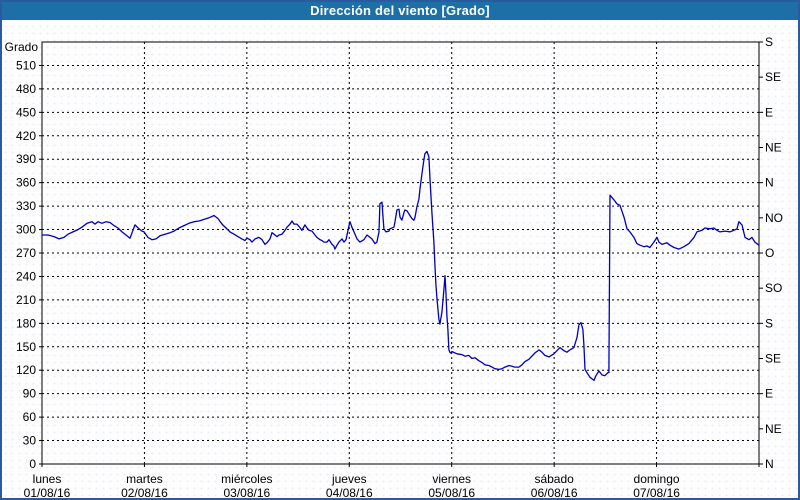 Image resolution: width=800 pixels, height=500 pixels. I want to click on chart-title: Dirección del viento [Grado], so click(400, 10).